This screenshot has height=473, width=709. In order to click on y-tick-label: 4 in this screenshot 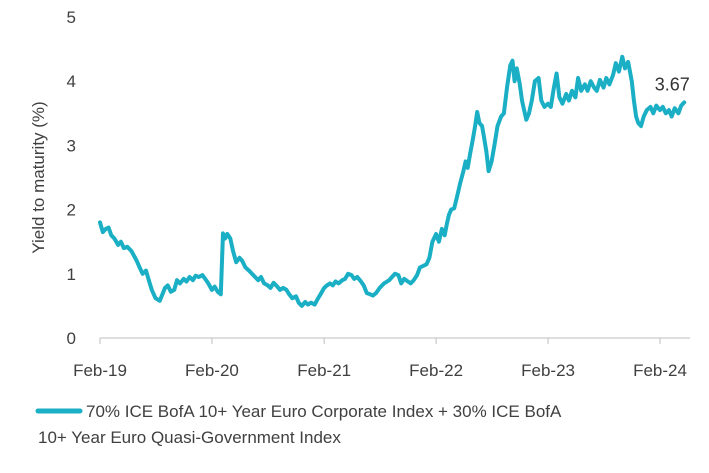, I will do `click(71, 81)`.